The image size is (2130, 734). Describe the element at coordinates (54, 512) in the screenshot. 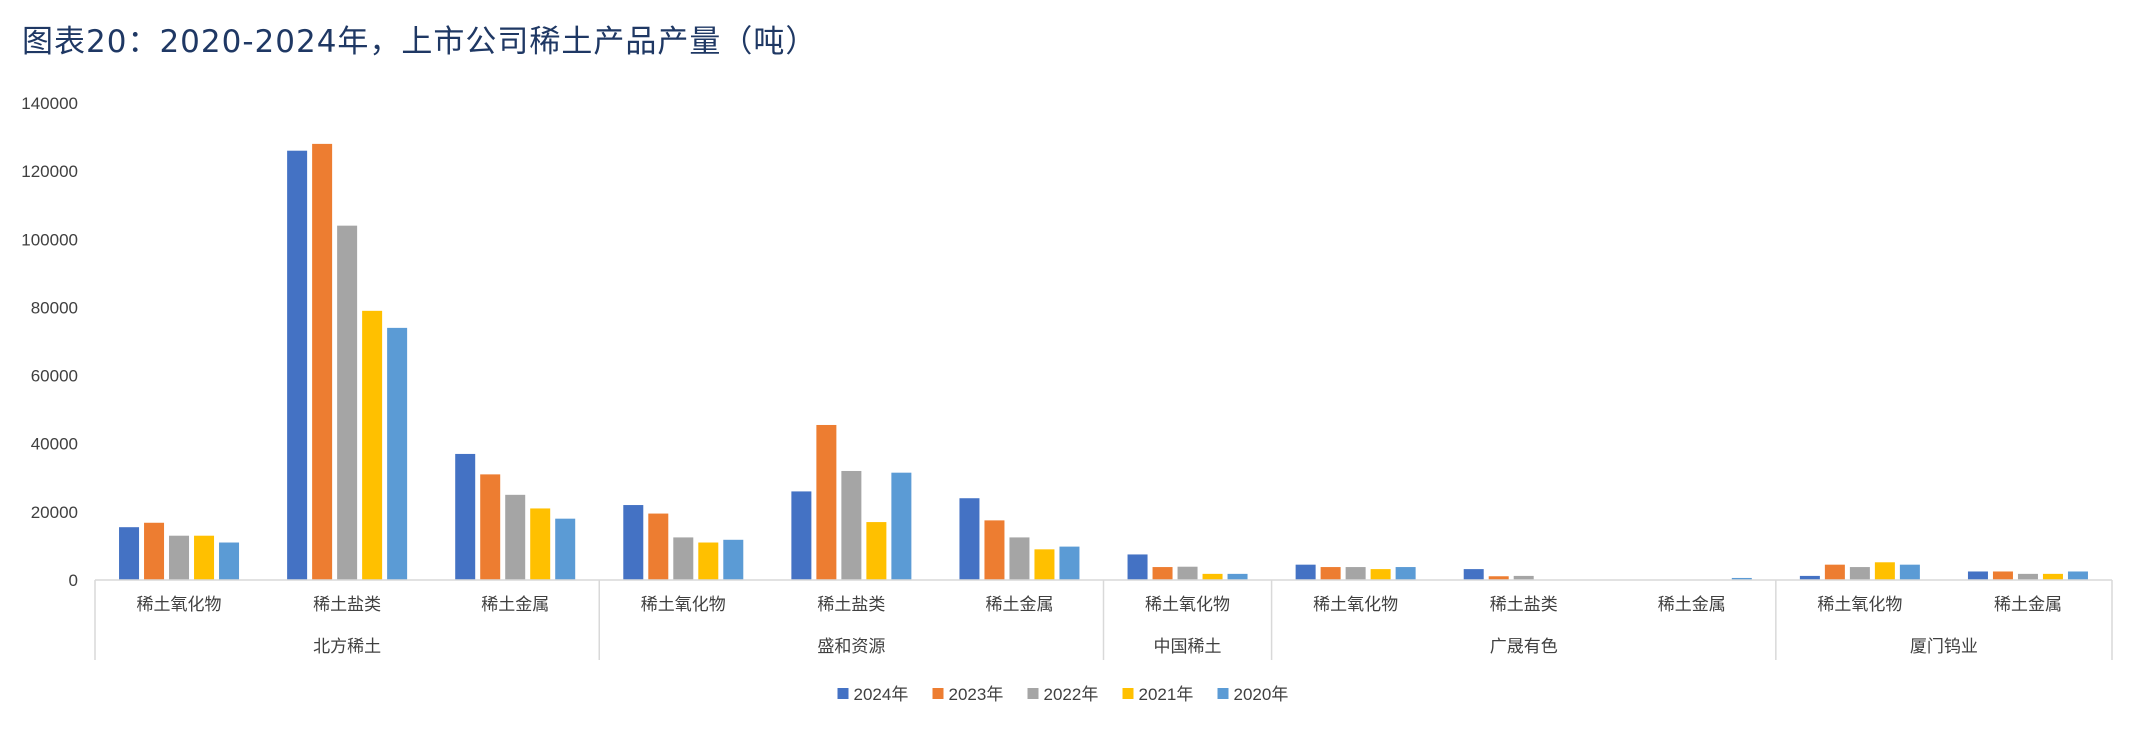

I see `y-tick-label: 20000` at that location.